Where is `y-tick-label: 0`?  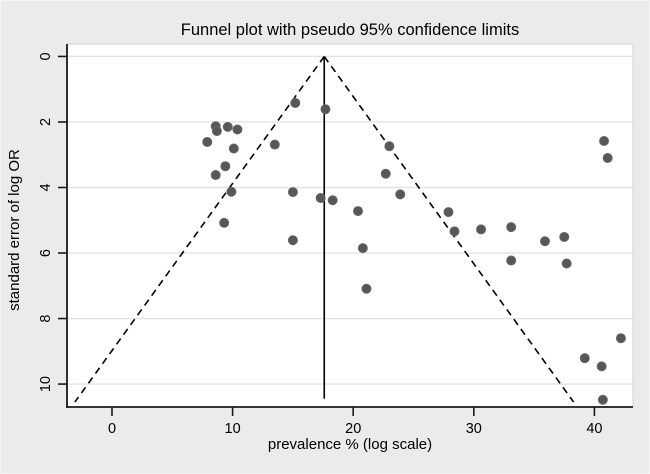 y-tick-label: 0 is located at coordinates (46, 56).